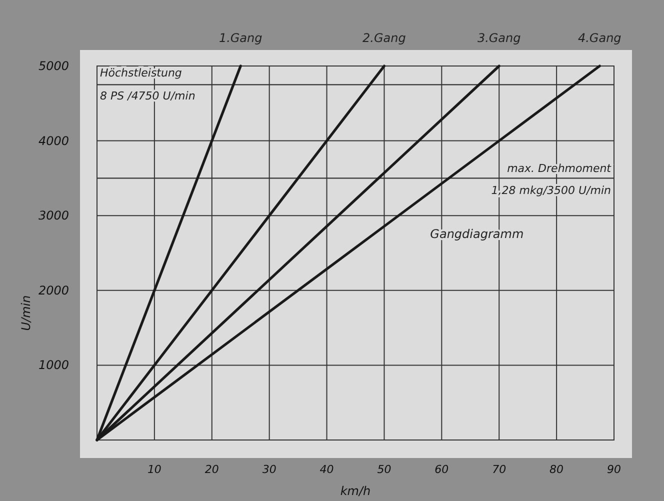  Describe the element at coordinates (54, 66) in the screenshot. I see `y-tick-label: 5000` at that location.